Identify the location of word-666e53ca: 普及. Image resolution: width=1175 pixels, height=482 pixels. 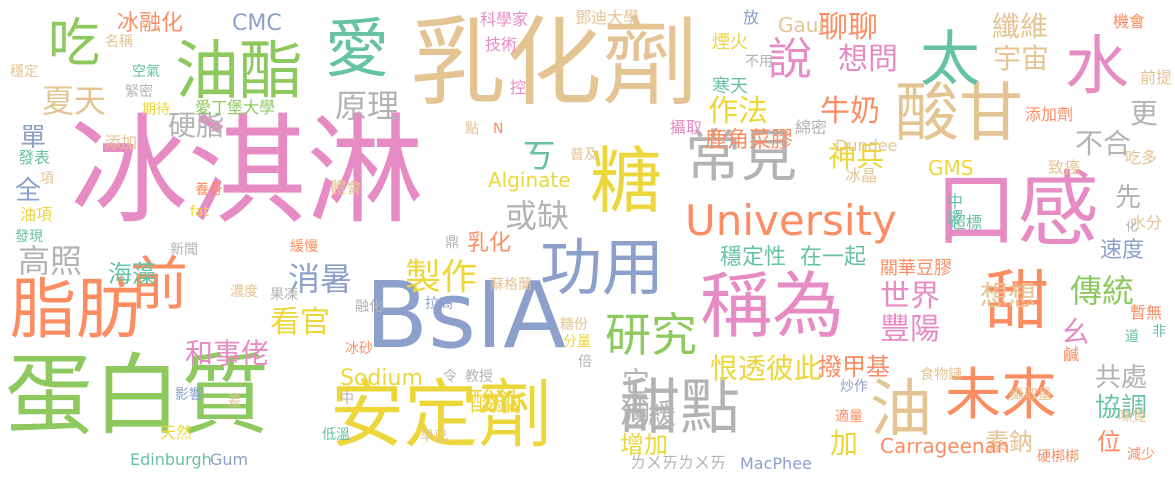
(584, 155).